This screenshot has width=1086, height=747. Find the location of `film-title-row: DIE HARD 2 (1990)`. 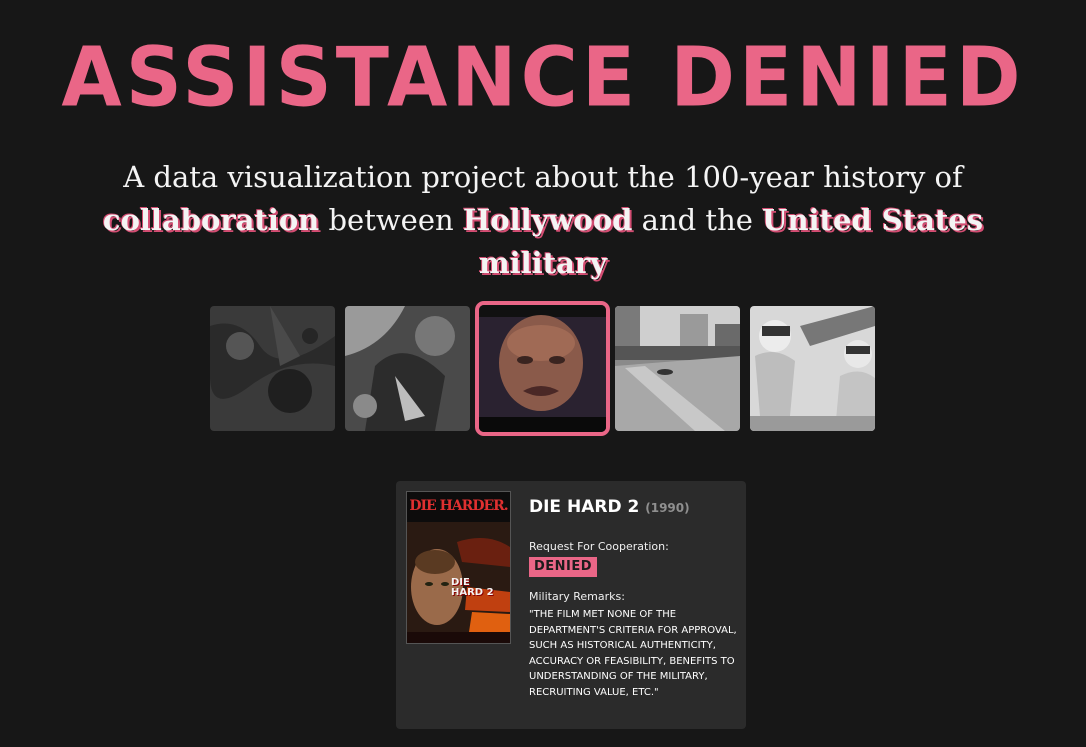

film-title-row: DIE HARD 2 (1990) is located at coordinates (634, 507).